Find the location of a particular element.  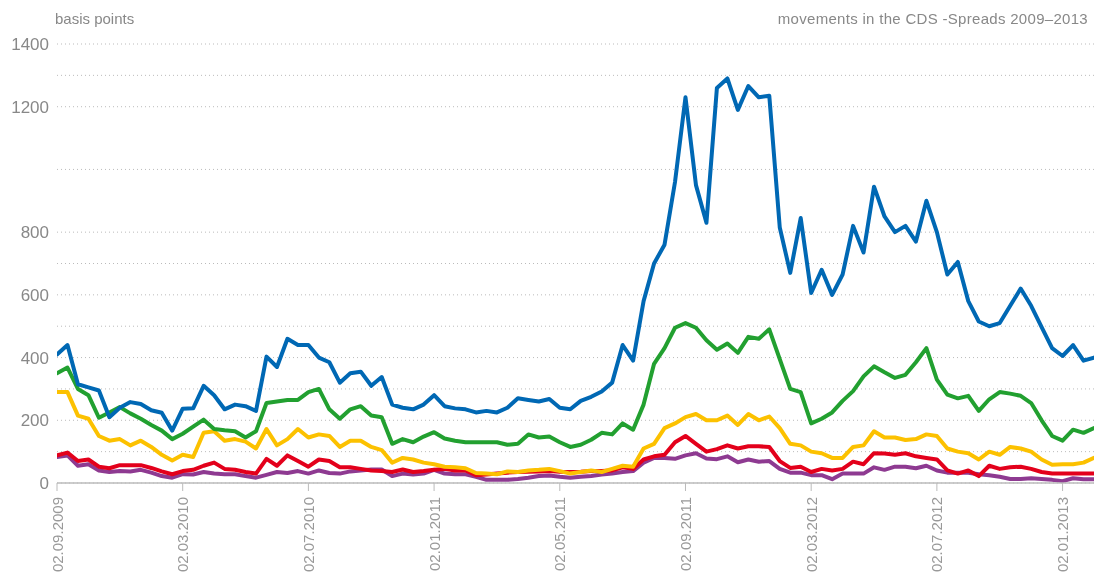

y-axis-title: basis points is located at coordinates (95, 18).